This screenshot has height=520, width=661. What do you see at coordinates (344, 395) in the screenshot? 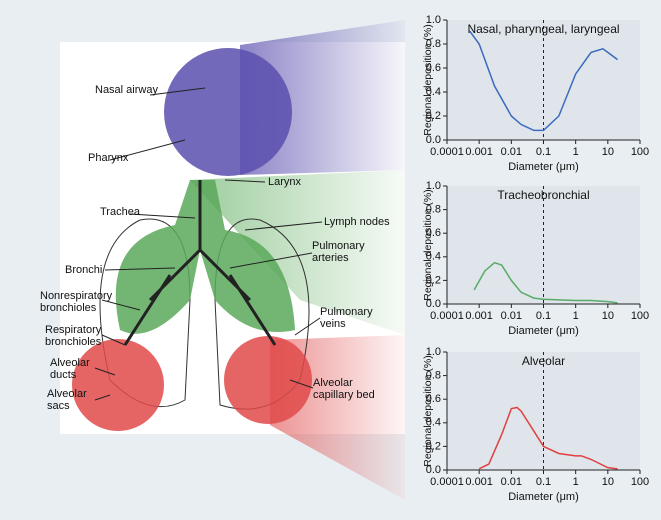
I see `anatomy-label: capillary bed` at bounding box center [344, 395].